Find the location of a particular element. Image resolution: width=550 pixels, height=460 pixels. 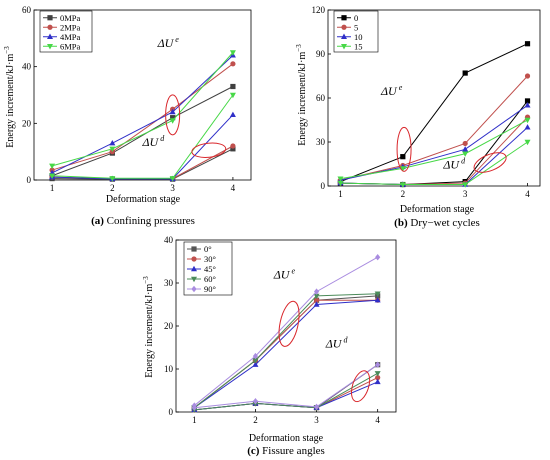

annotation-a-1: ΔU d is located at coordinates (154, 141).